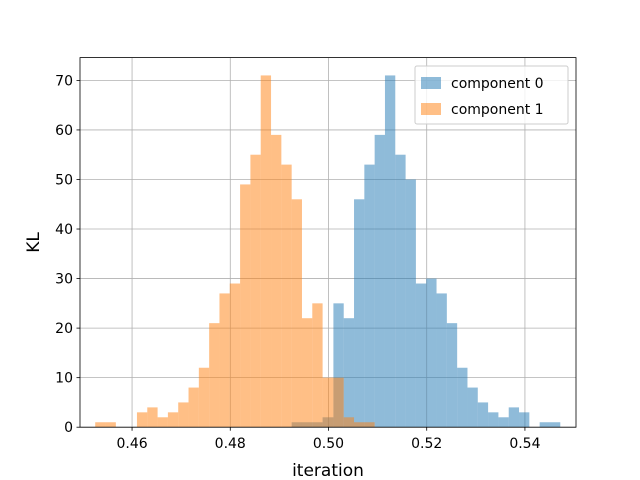  I want to click on y-tick-label: 20, so click(64, 329).